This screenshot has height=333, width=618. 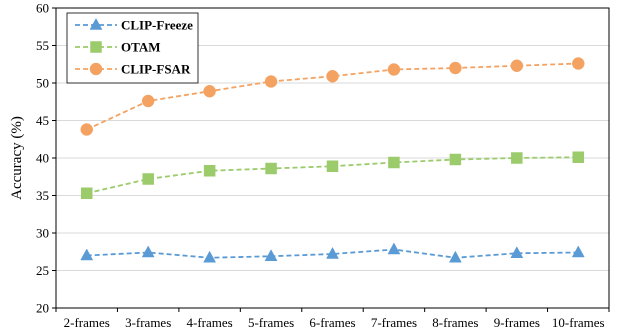 What do you see at coordinates (117, 47) in the screenshot?
I see `legend-item-otam: OTAM` at bounding box center [117, 47].